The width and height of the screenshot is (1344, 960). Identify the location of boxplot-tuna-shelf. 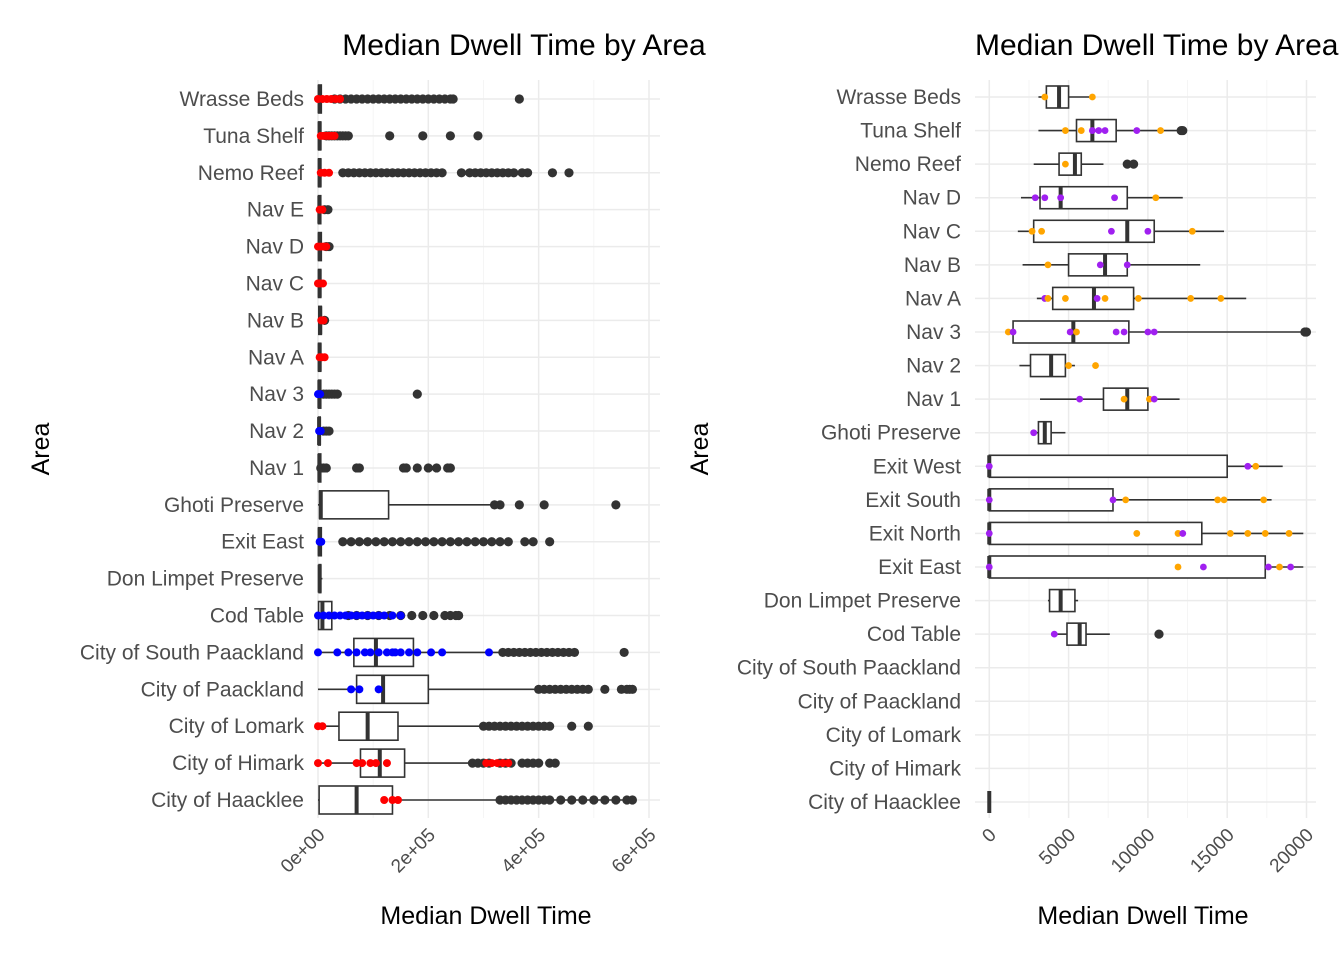
(399, 136).